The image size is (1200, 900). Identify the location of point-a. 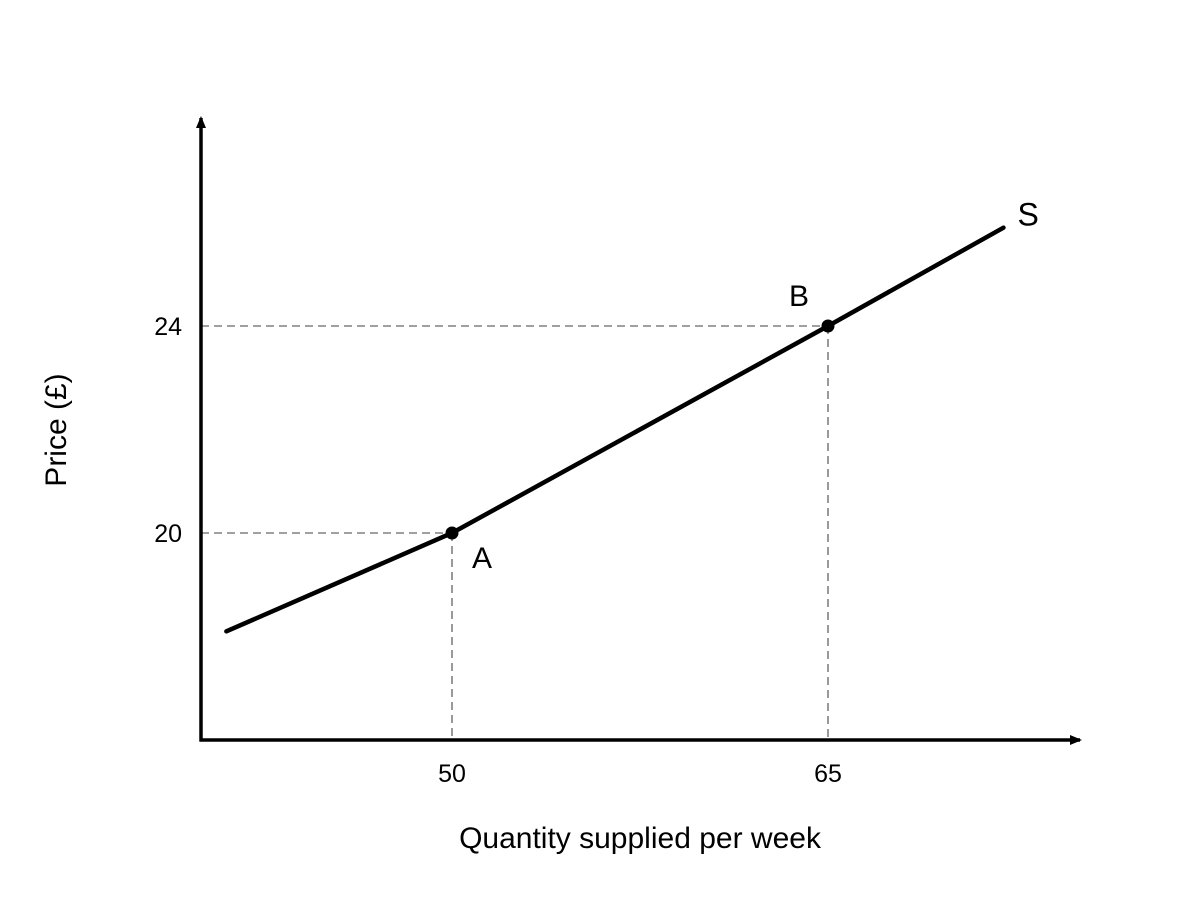
(452, 533).